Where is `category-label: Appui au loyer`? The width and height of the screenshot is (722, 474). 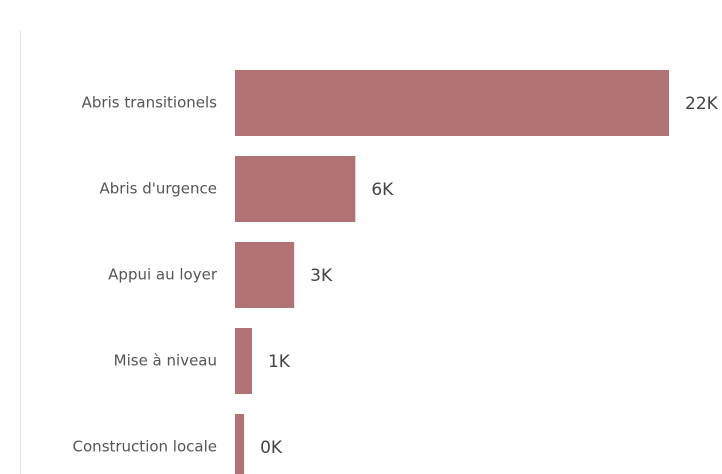 category-label: Appui au loyer is located at coordinates (163, 275).